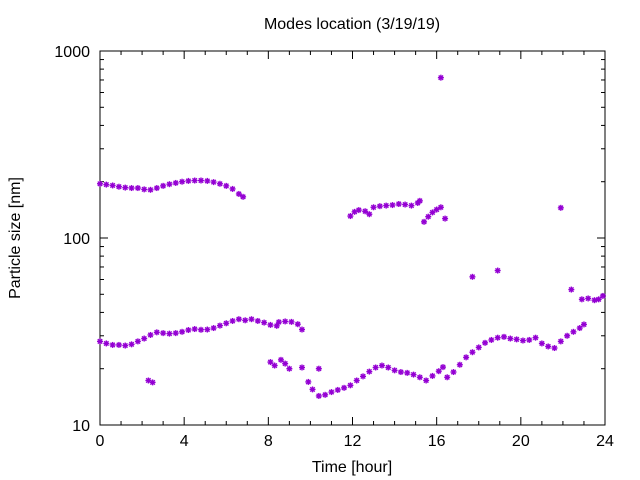  Describe the element at coordinates (605, 441) in the screenshot. I see `x-tick-label: 24` at that location.